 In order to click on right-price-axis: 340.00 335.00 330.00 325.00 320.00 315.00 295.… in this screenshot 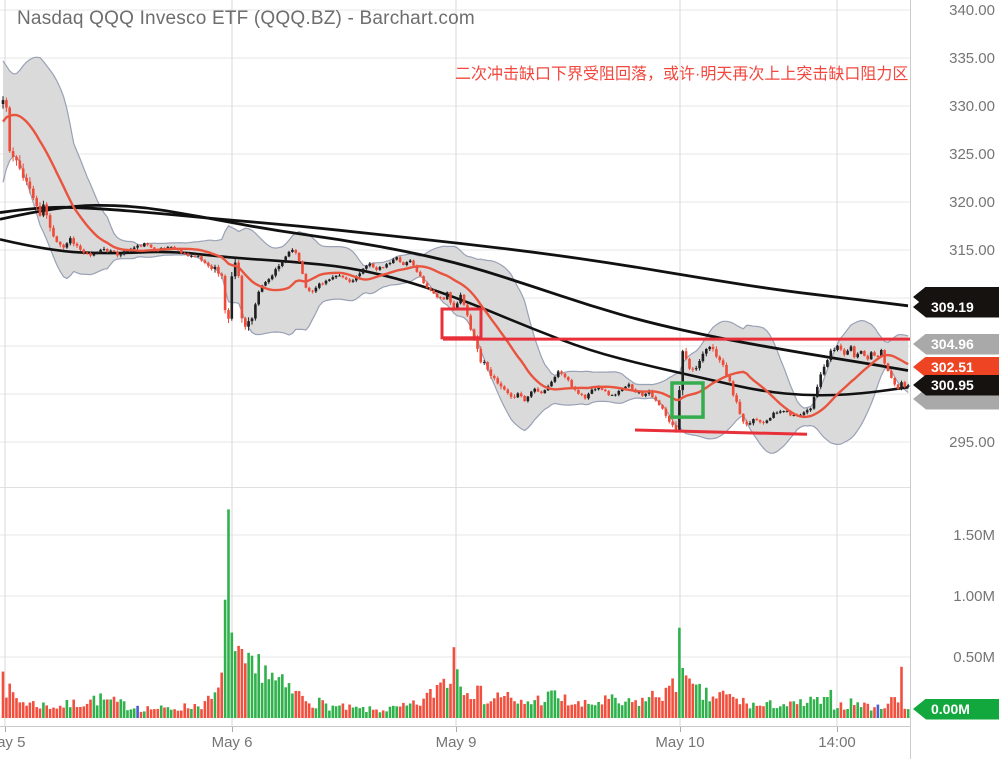, I will do `click(955, 379)`.